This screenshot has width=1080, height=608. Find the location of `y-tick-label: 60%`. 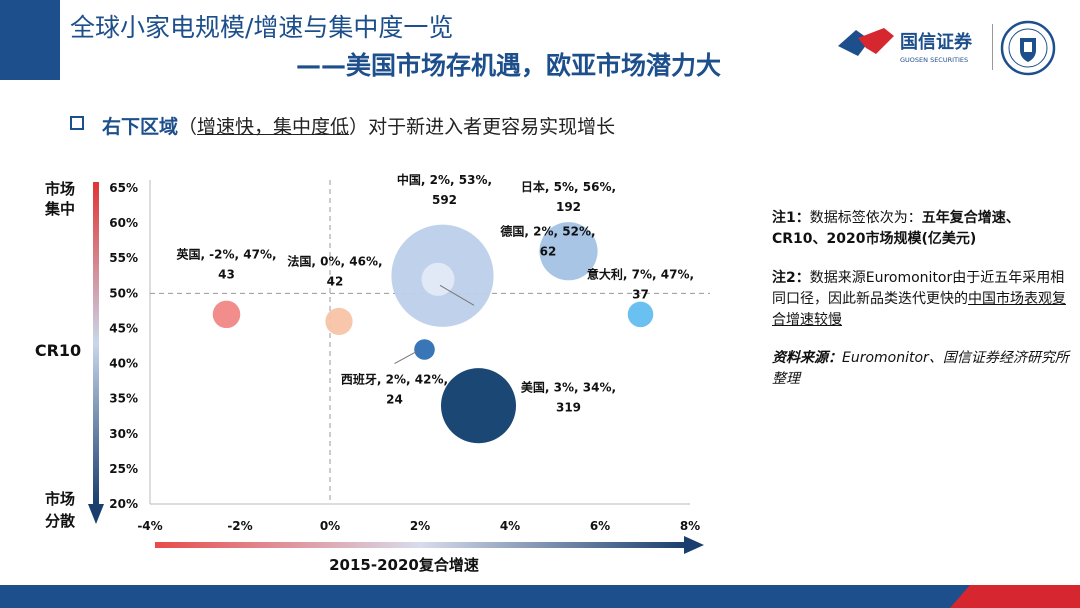

y-tick-label: 60% is located at coordinates (123, 223).